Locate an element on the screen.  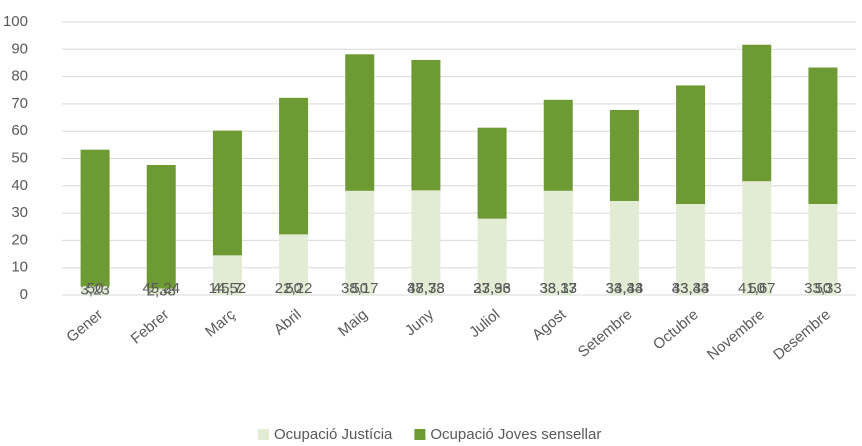
y-tick-label: 20 is located at coordinates (19, 239).